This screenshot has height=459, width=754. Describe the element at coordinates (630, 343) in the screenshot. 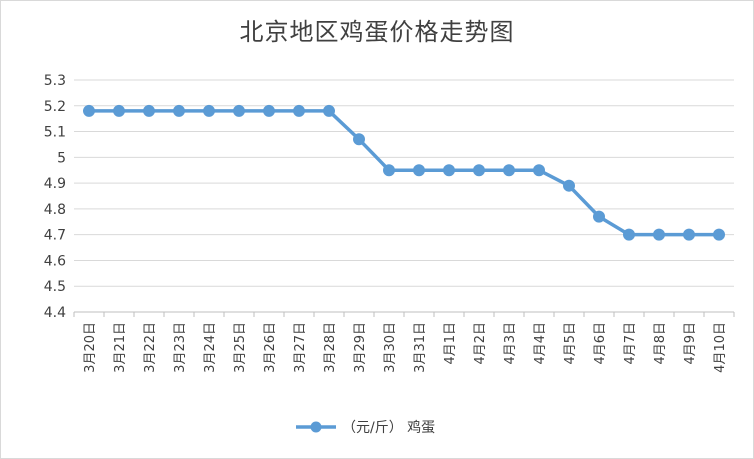

I see `x-tick-label: 4月7日` at that location.